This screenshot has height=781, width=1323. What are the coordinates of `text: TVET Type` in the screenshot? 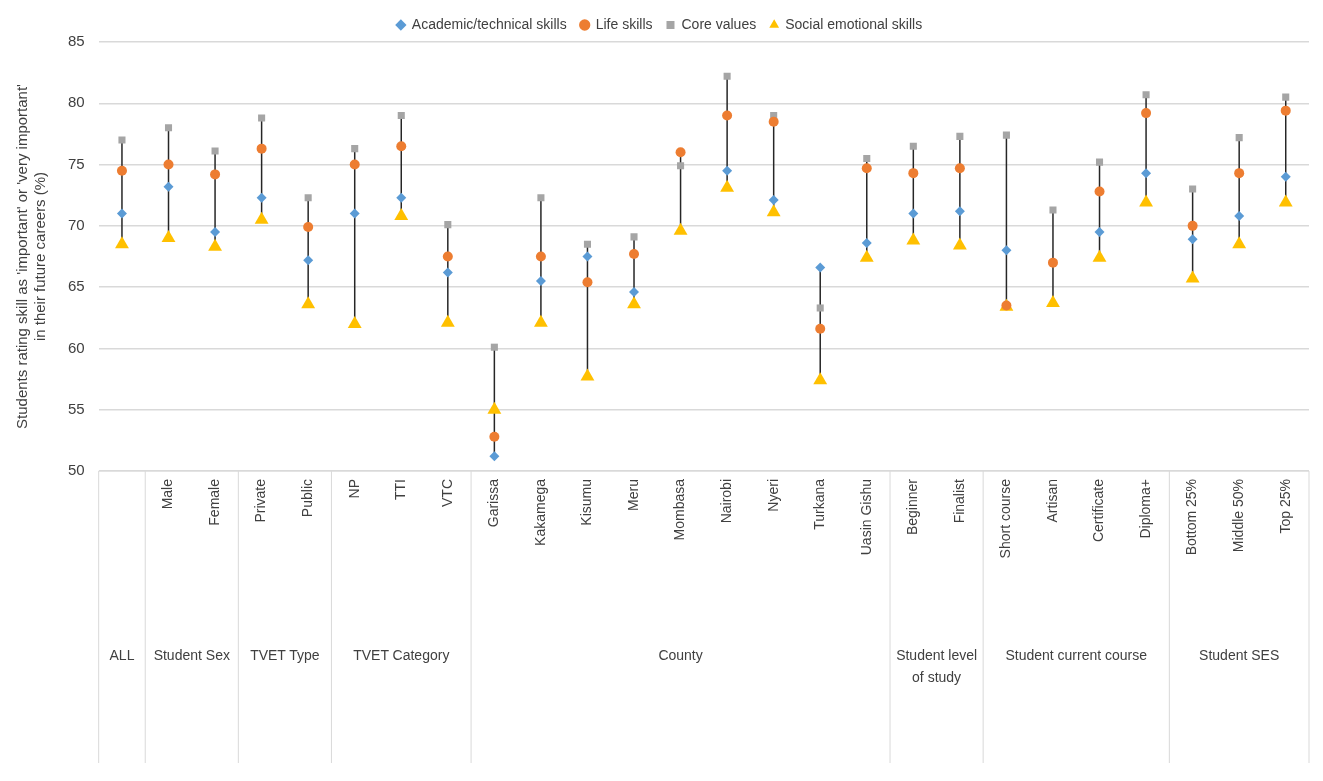 It's located at (285, 654).